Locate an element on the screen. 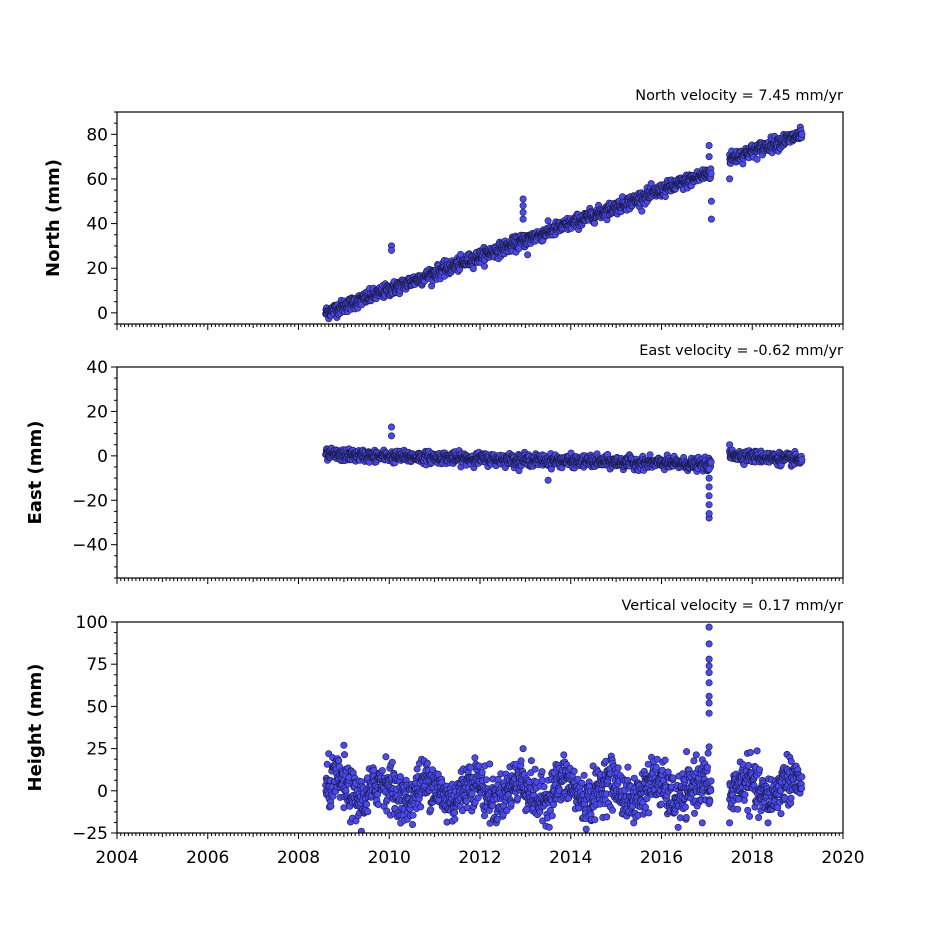 This screenshot has height=937, width=937. velocity-label: East velocity = -0.62 mm/yr is located at coordinates (741, 351).